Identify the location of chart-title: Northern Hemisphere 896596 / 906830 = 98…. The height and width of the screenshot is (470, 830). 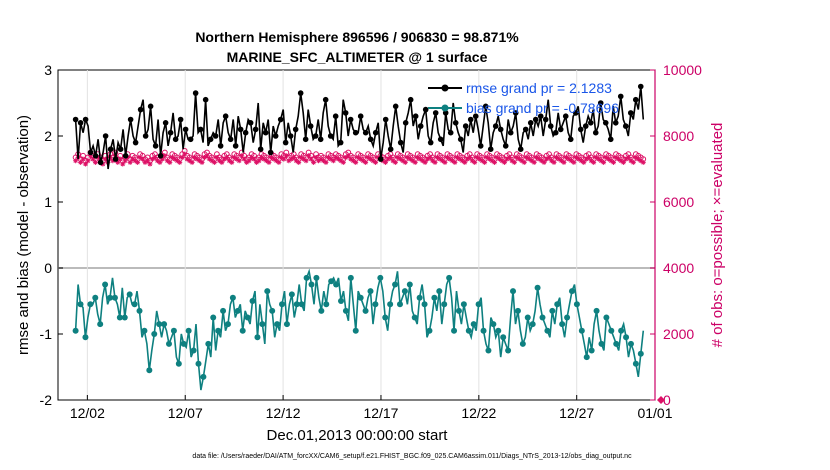
(357, 37).